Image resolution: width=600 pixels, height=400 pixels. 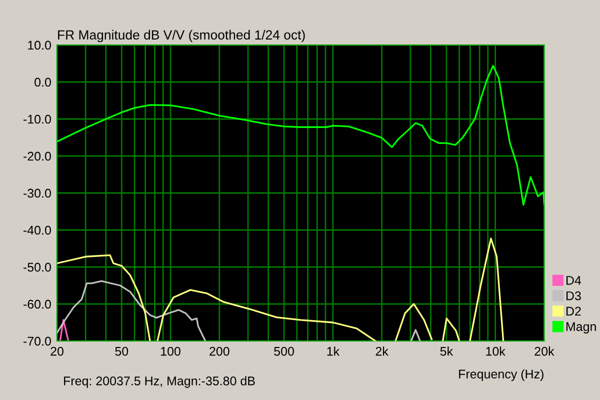 I want to click on text: Freq: 20037.5 Hz, Magn:-35.80 dB, so click(x=159, y=382).